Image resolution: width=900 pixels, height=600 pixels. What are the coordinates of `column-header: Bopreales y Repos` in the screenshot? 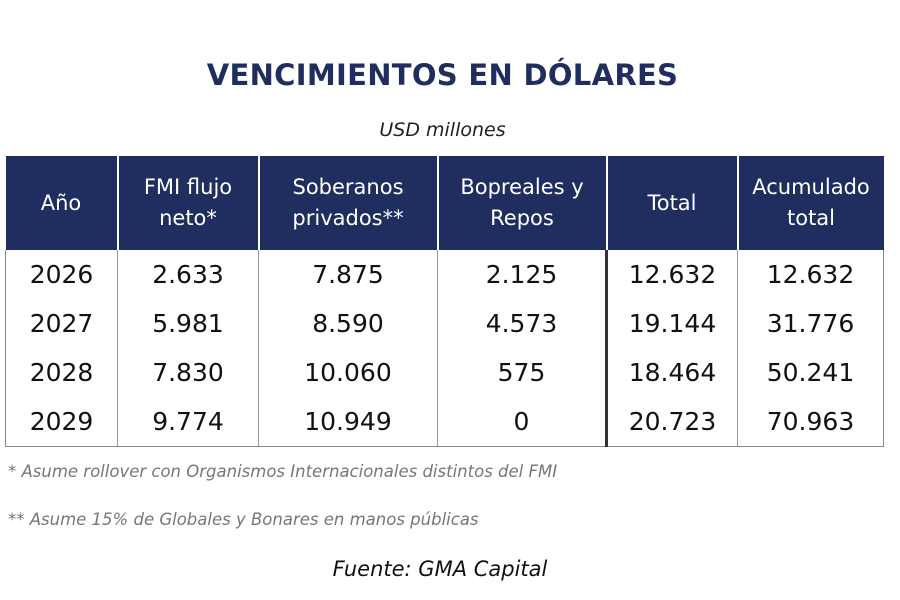 It's located at (521, 203).